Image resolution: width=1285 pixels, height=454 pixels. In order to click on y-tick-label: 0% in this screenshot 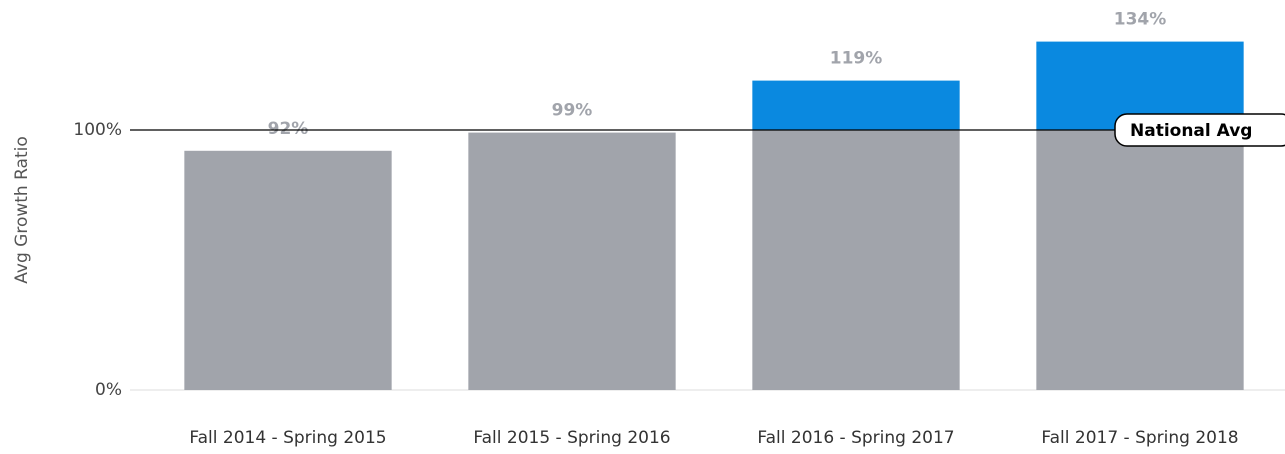, I will do `click(108, 390)`.